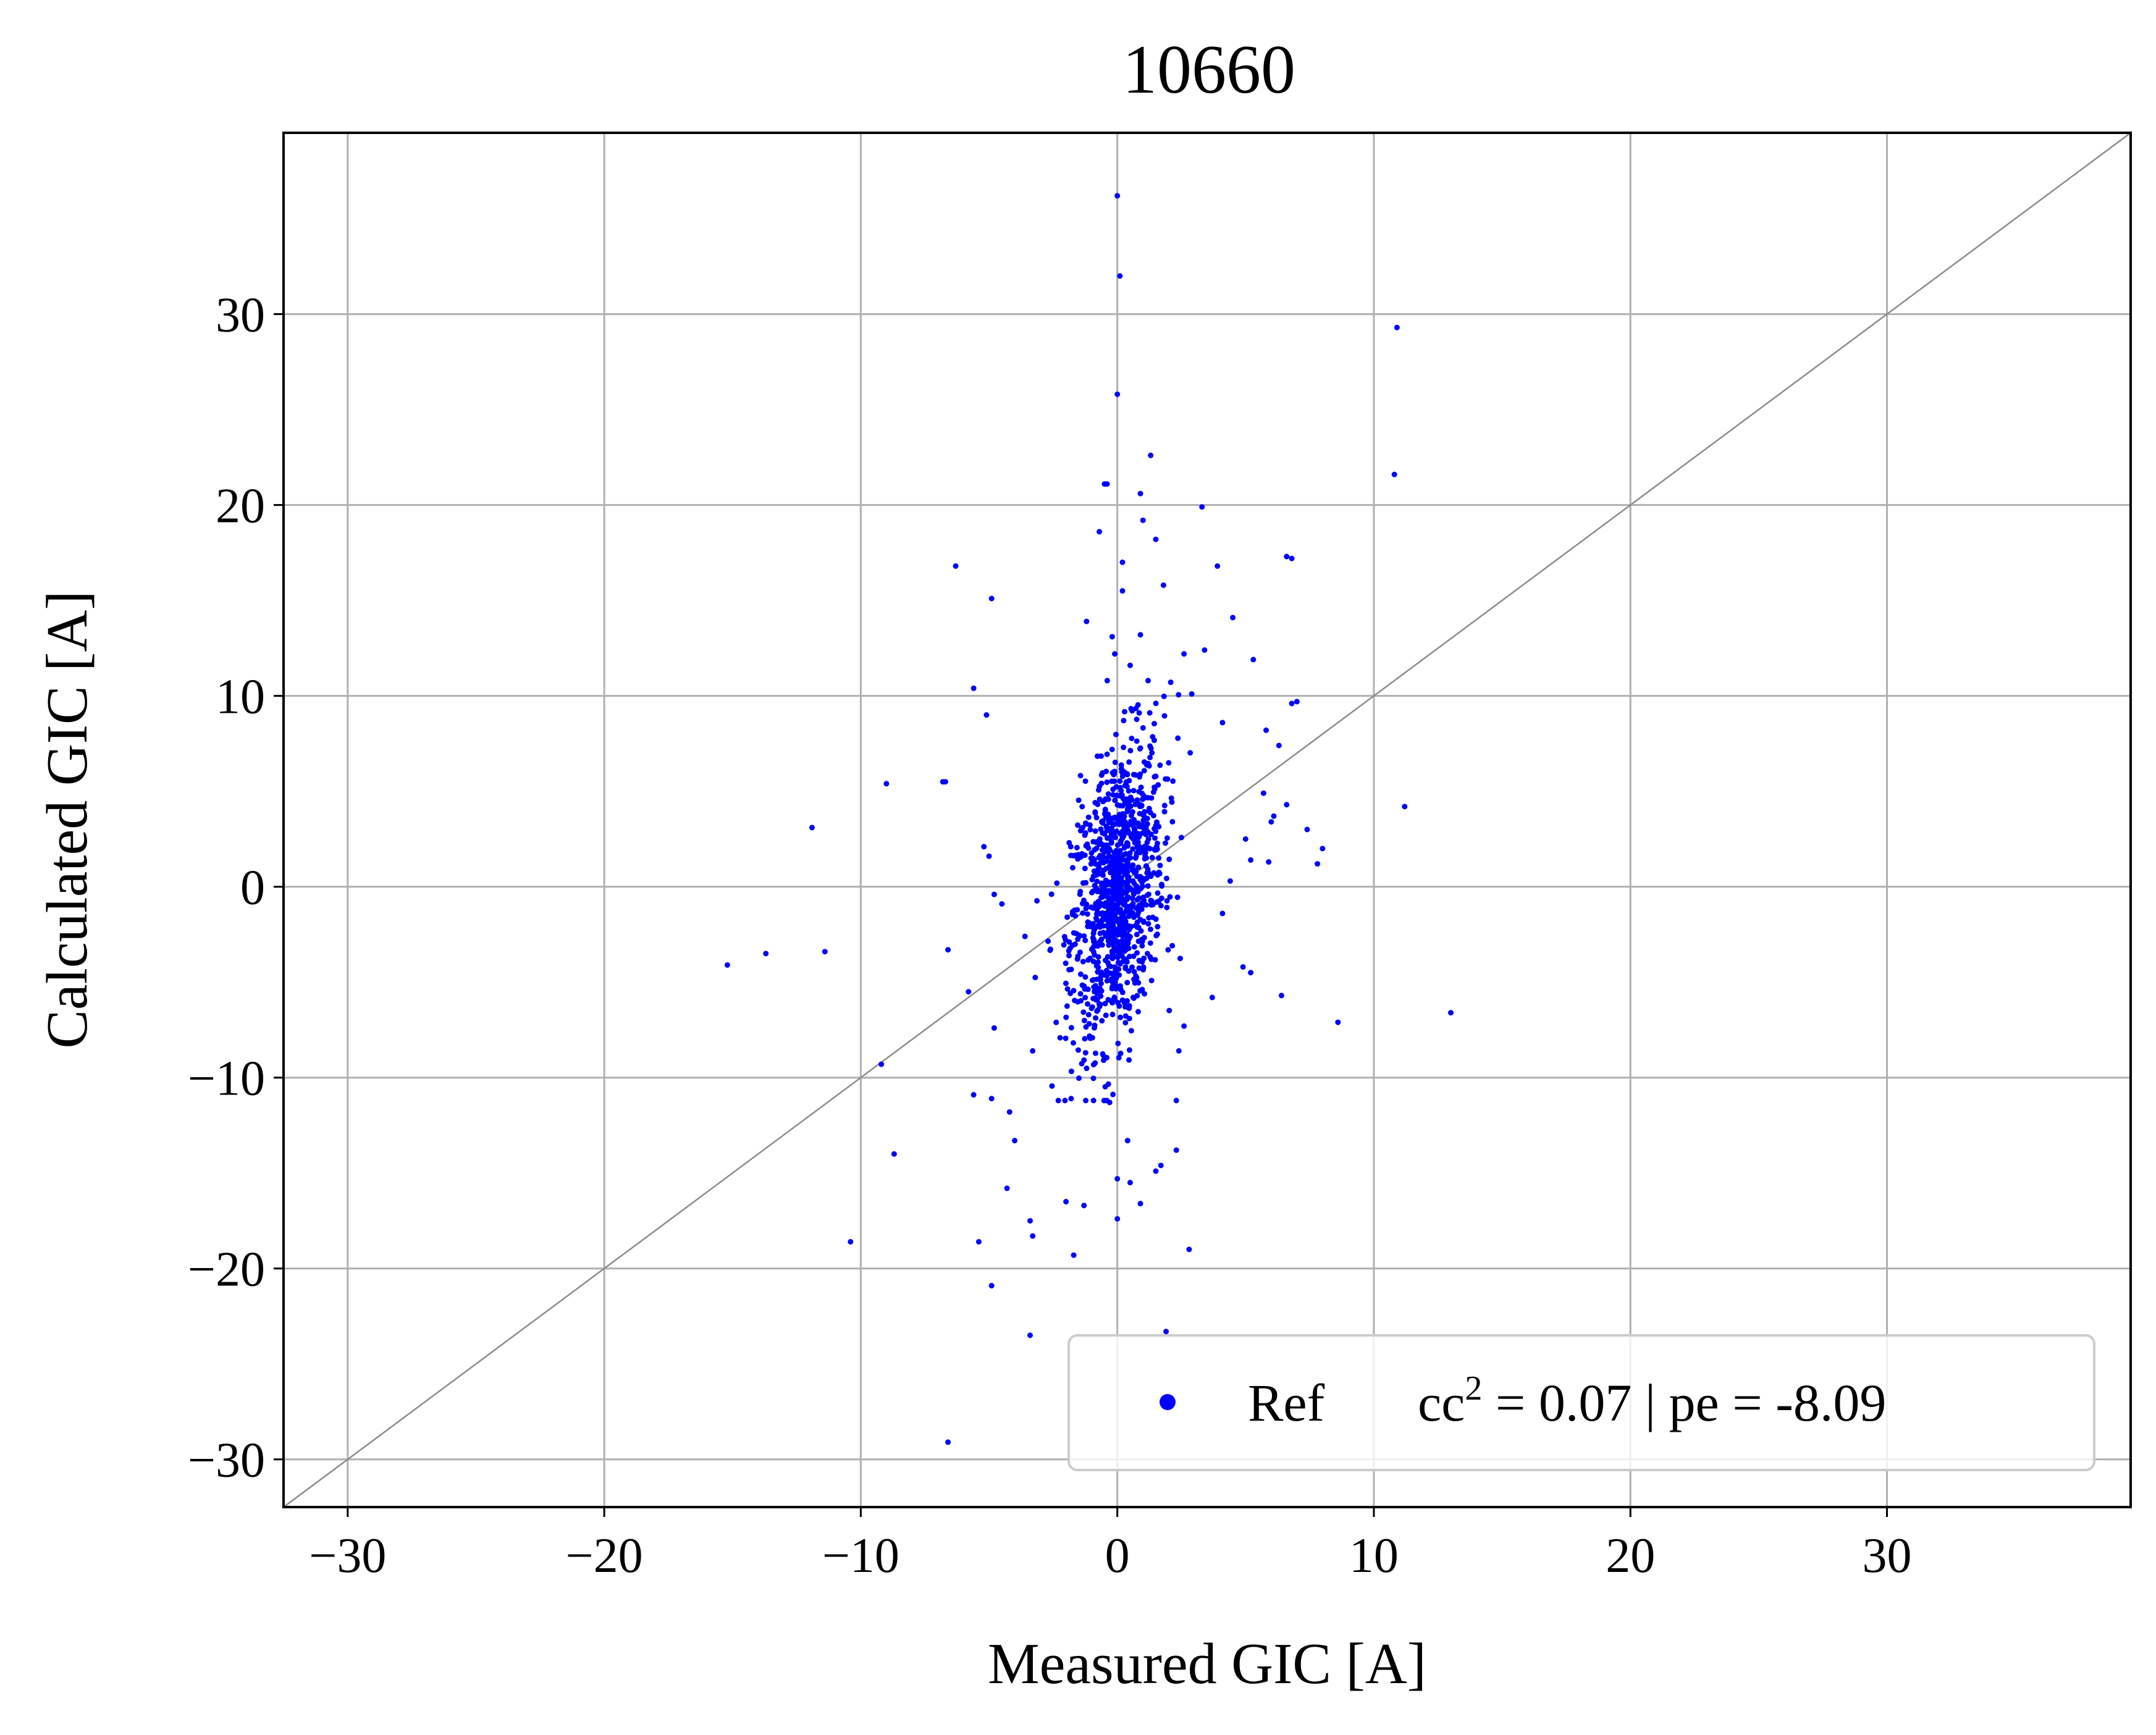 The width and height of the screenshot is (2156, 1735). Describe the element at coordinates (253, 888) in the screenshot. I see `y-tick-label: 0` at that location.